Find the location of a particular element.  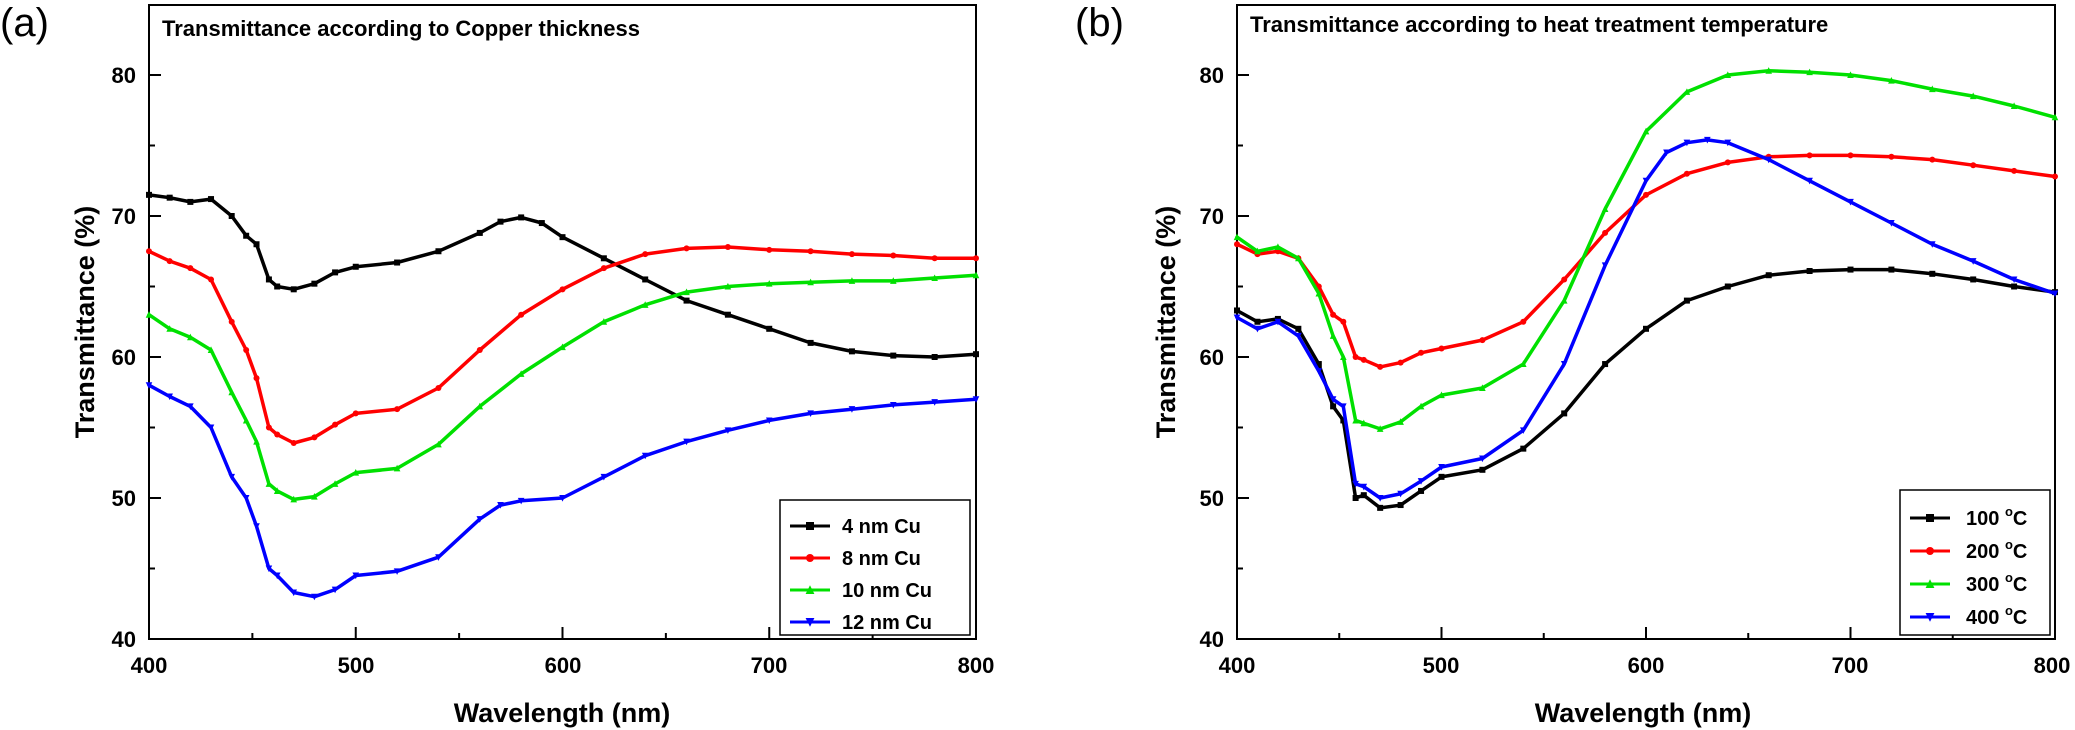

panel-a-x-ticks: 400 500 600 700 800 is located at coordinates (563, 665).